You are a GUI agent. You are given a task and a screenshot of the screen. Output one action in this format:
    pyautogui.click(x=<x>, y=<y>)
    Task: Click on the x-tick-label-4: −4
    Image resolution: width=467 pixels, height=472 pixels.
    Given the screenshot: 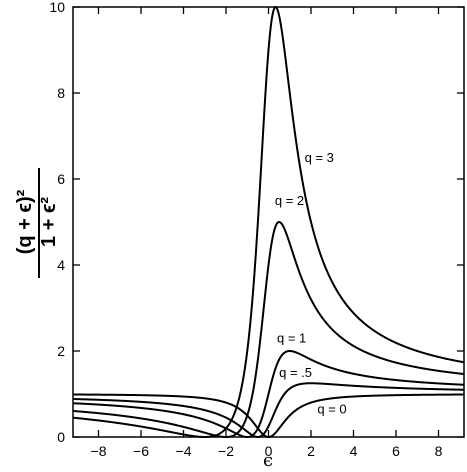 What is the action you would take?
    pyautogui.click(x=184, y=451)
    